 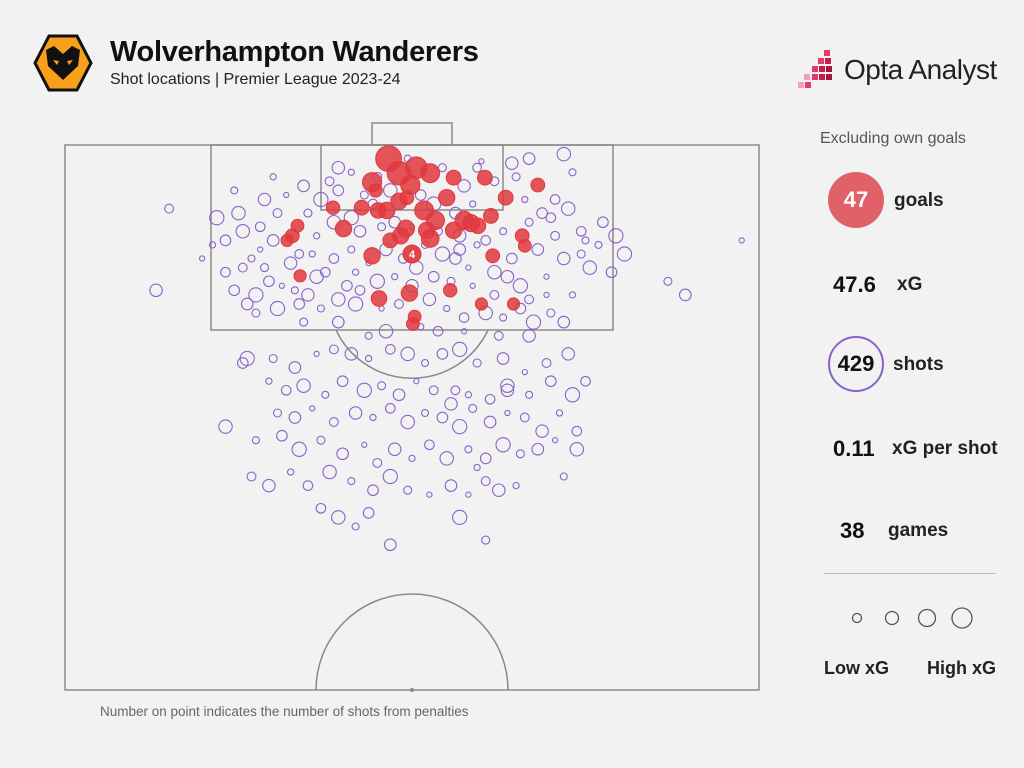 What do you see at coordinates (856, 364) in the screenshot?
I see `shots-badge: 429` at bounding box center [856, 364].